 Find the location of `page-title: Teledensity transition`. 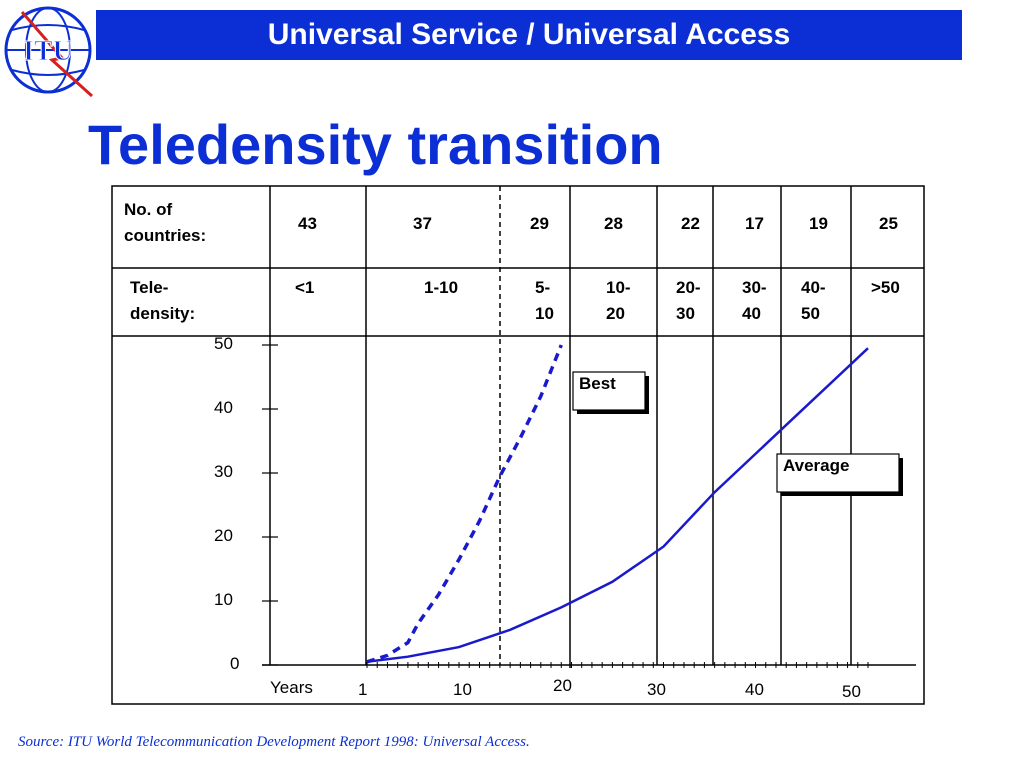

page-title: Teledensity transition is located at coordinates (375, 144).